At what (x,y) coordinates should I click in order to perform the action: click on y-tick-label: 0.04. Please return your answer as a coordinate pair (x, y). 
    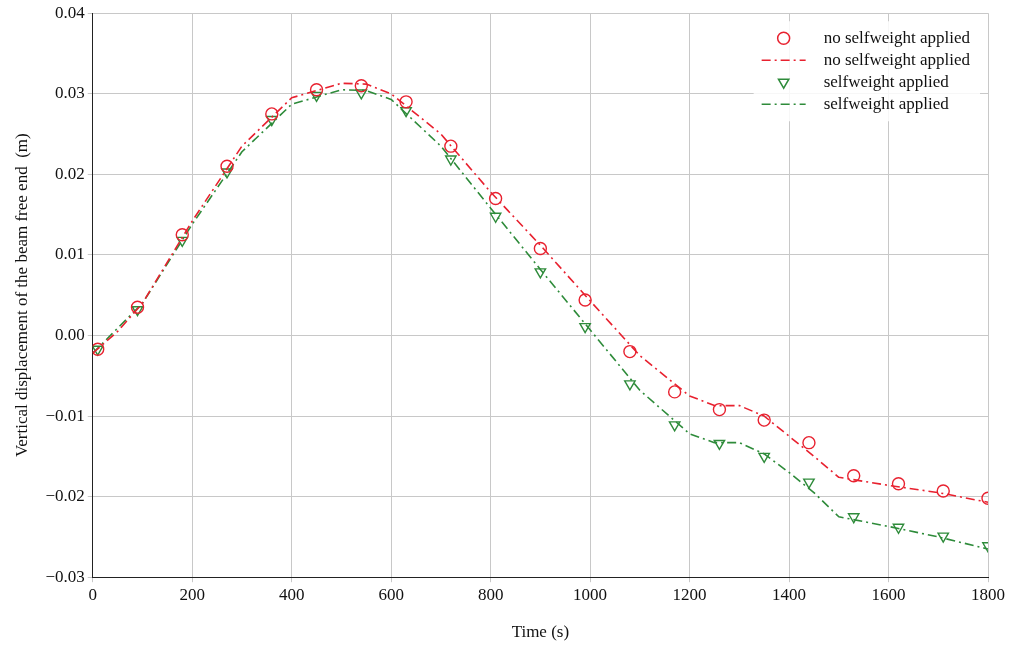
    Looking at the image, I should click on (70, 12).